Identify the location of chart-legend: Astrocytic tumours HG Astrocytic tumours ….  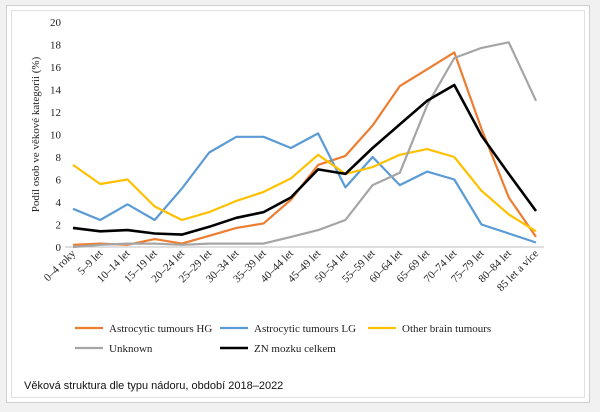
(283, 339).